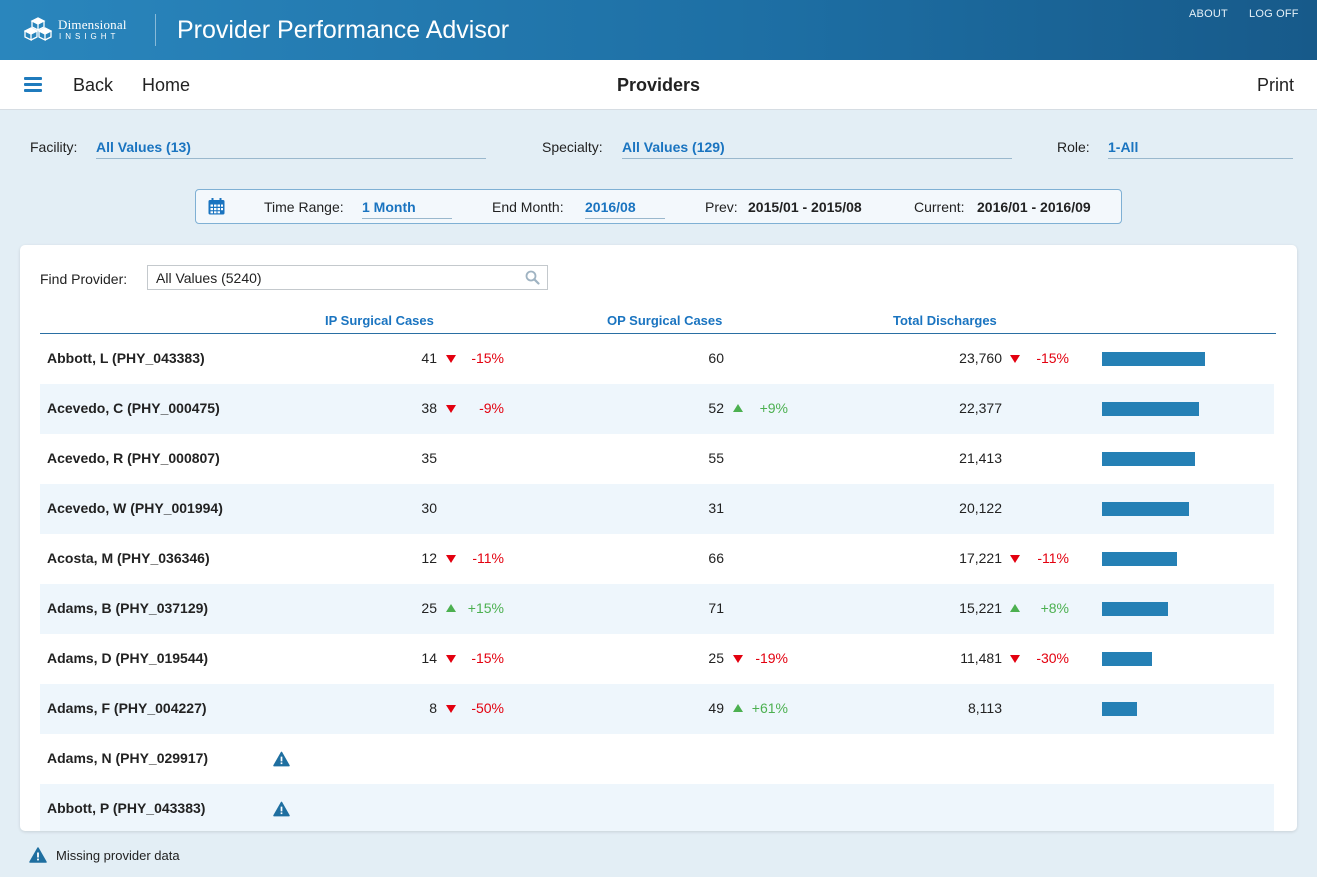 The height and width of the screenshot is (877, 1317). What do you see at coordinates (716, 558) in the screenshot?
I see `op-surgical-value: 66` at bounding box center [716, 558].